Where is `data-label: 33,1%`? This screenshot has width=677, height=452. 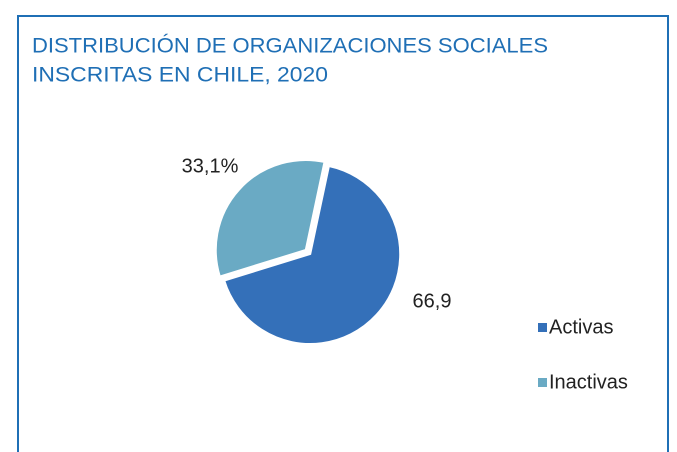 data-label: 33,1% is located at coordinates (210, 166).